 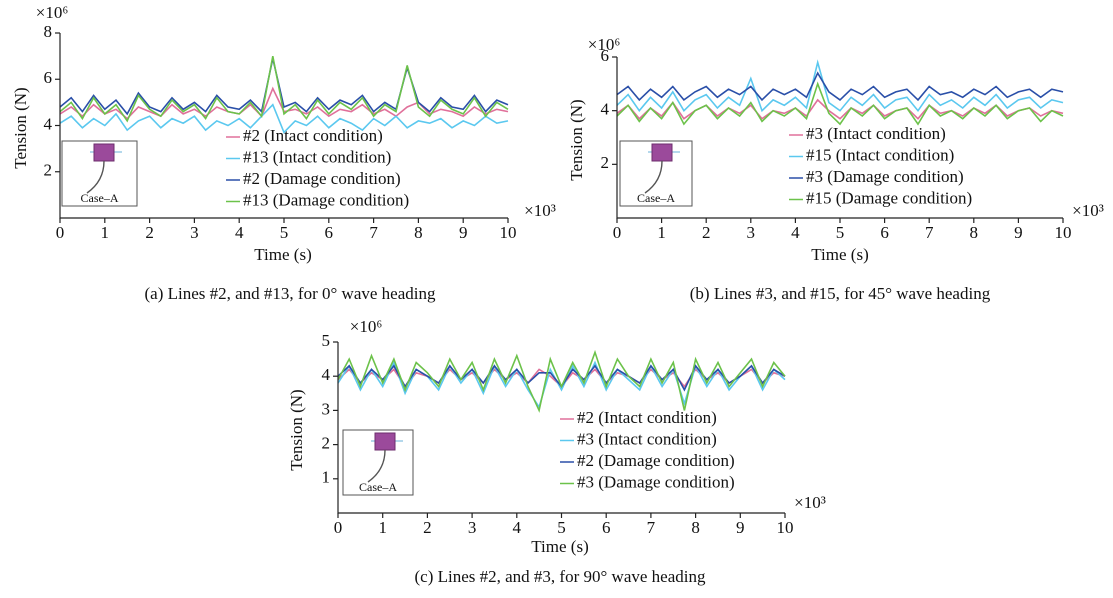 What do you see at coordinates (317, 156) in the screenshot?
I see `legend-label: #13 (Intact condition)` at bounding box center [317, 156].